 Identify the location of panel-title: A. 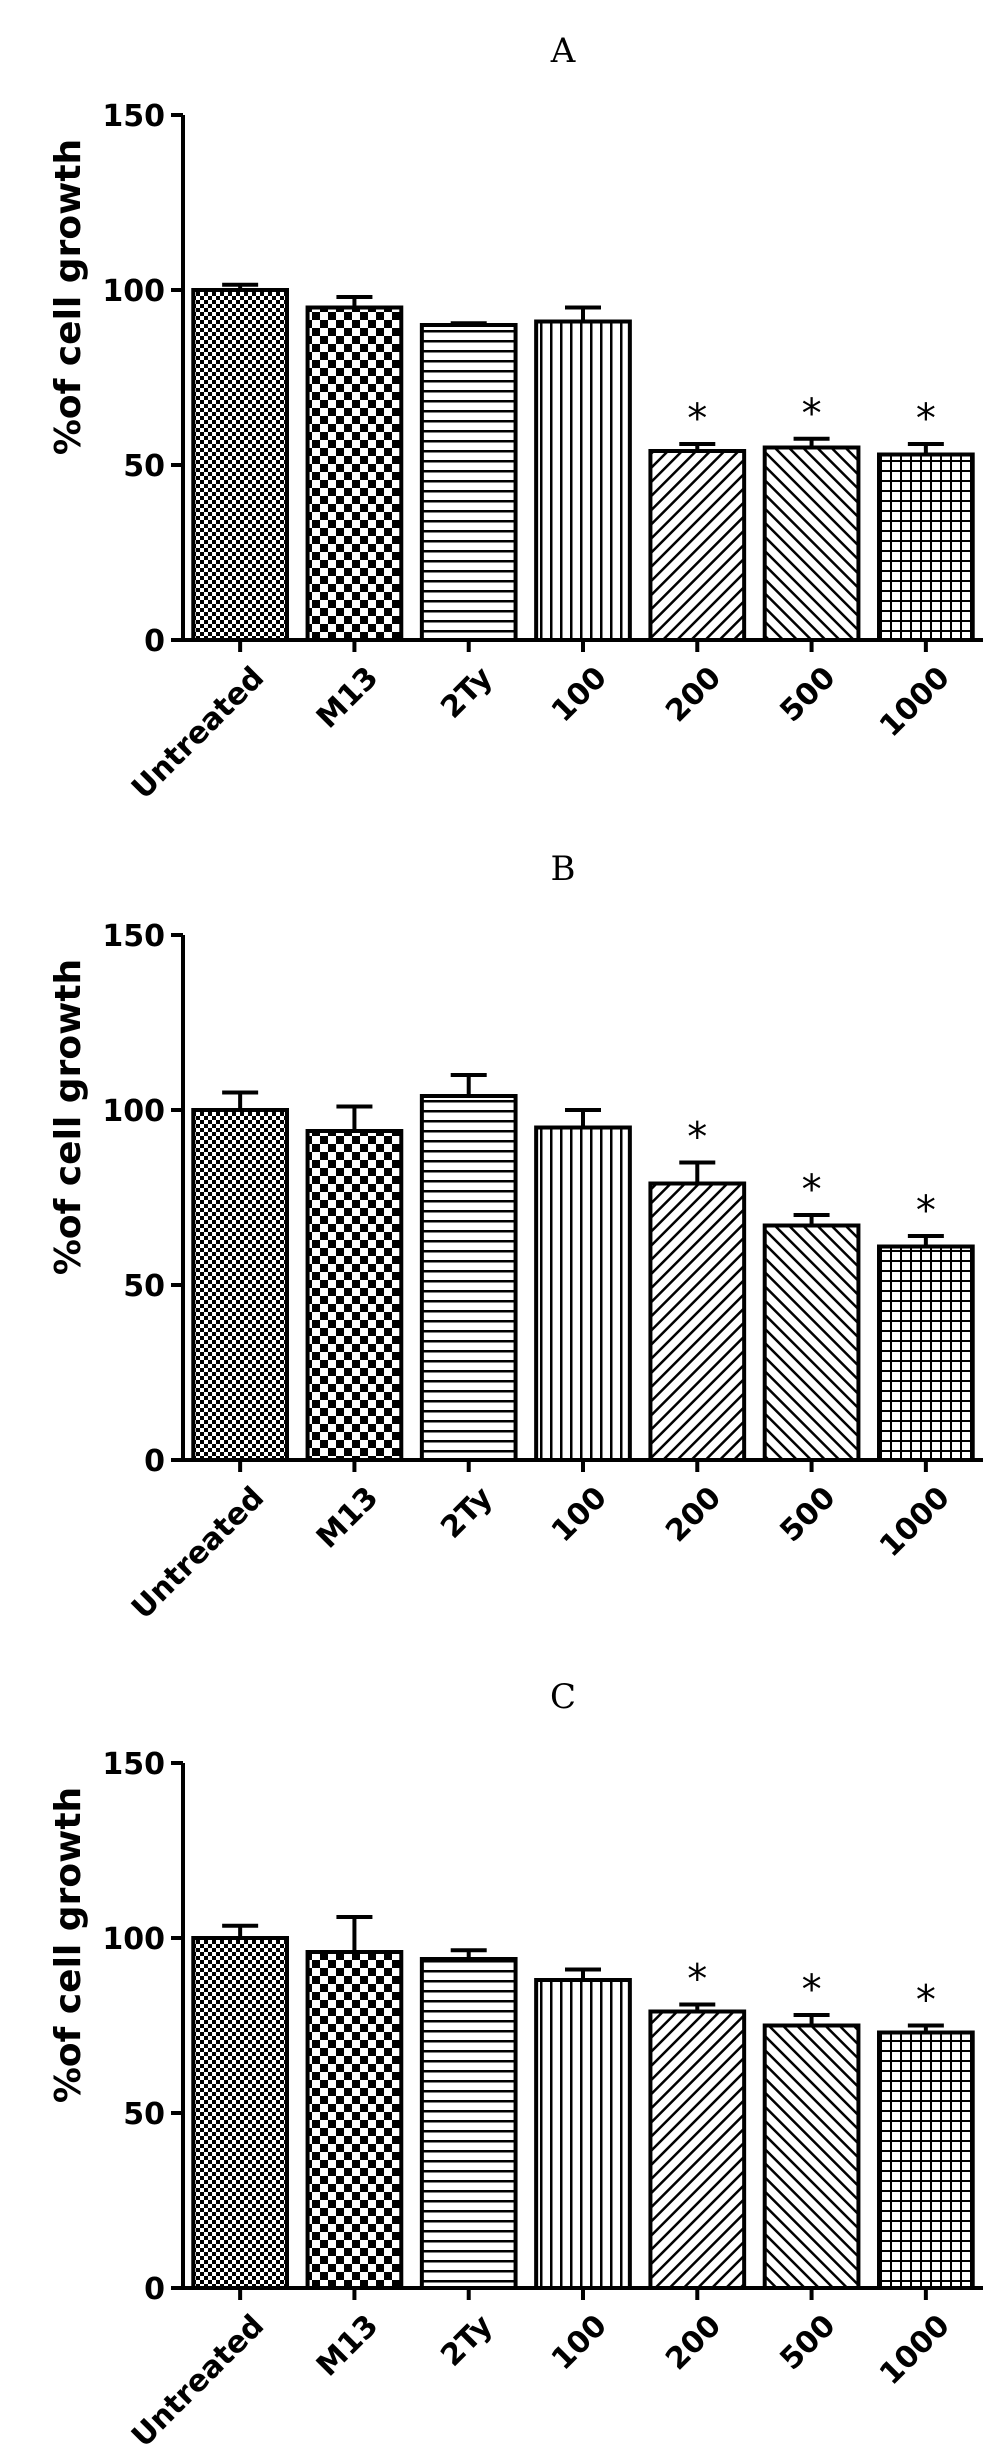
(563, 51).